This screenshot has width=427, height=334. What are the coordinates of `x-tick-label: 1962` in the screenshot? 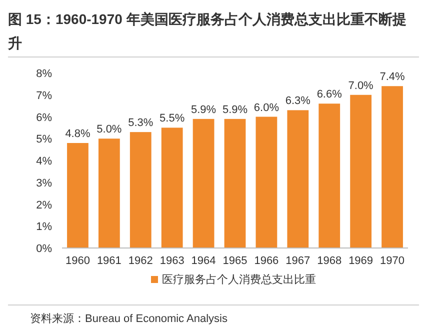 It's located at (140, 261).